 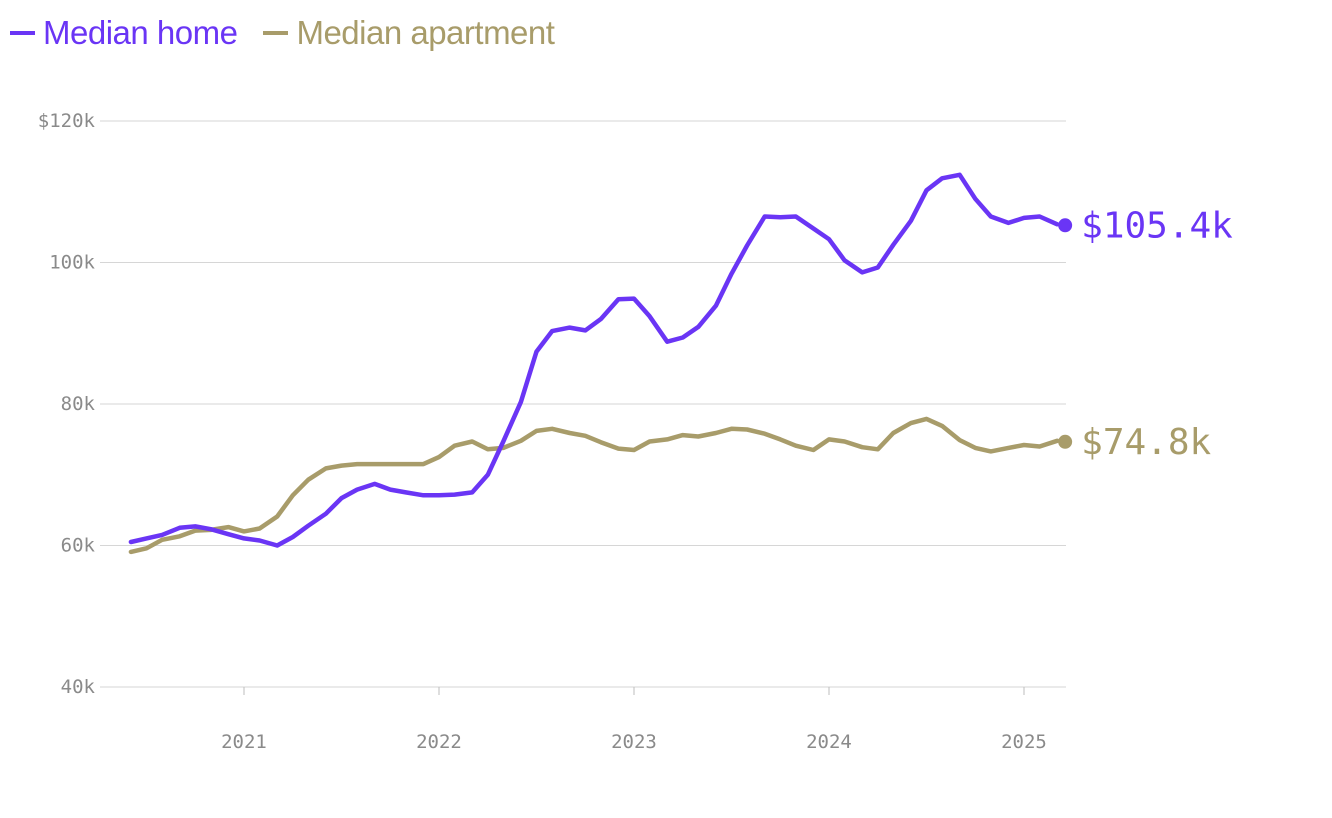 What do you see at coordinates (72, 263) in the screenshot?
I see `y-tick-label-3: 100k` at bounding box center [72, 263].